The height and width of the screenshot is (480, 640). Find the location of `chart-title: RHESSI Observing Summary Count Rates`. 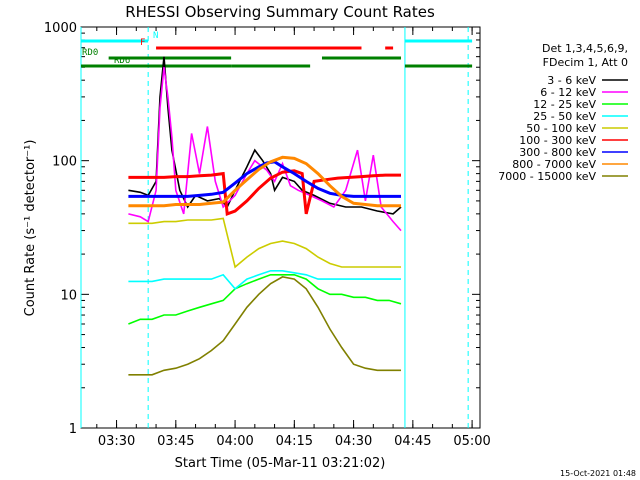

chart-title: RHESSI Observing Summary Count Rates is located at coordinates (280, 12).